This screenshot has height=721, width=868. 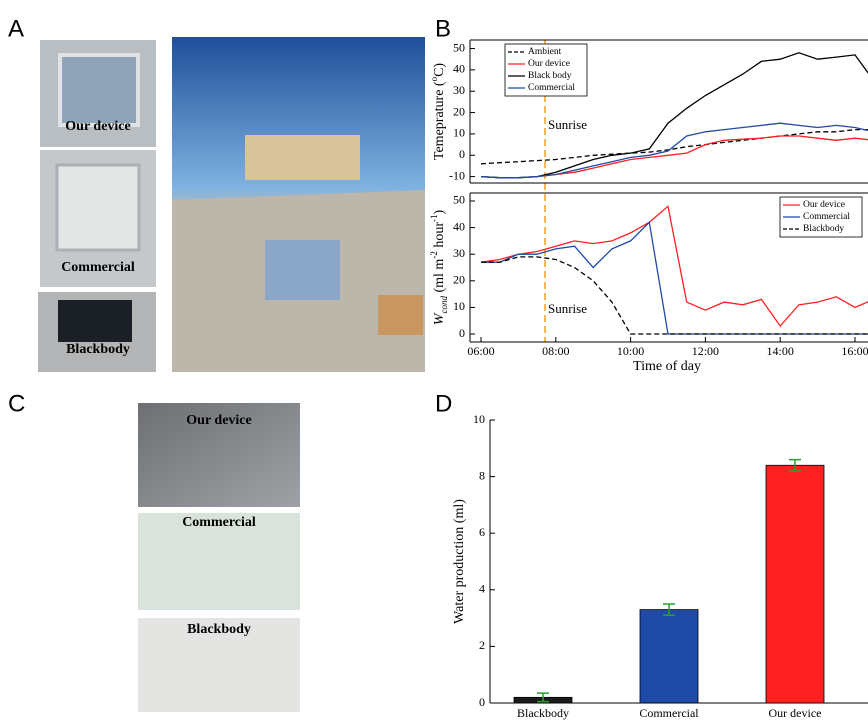 What do you see at coordinates (482, 532) in the screenshot?
I see `y-tick-label: 6` at bounding box center [482, 532].